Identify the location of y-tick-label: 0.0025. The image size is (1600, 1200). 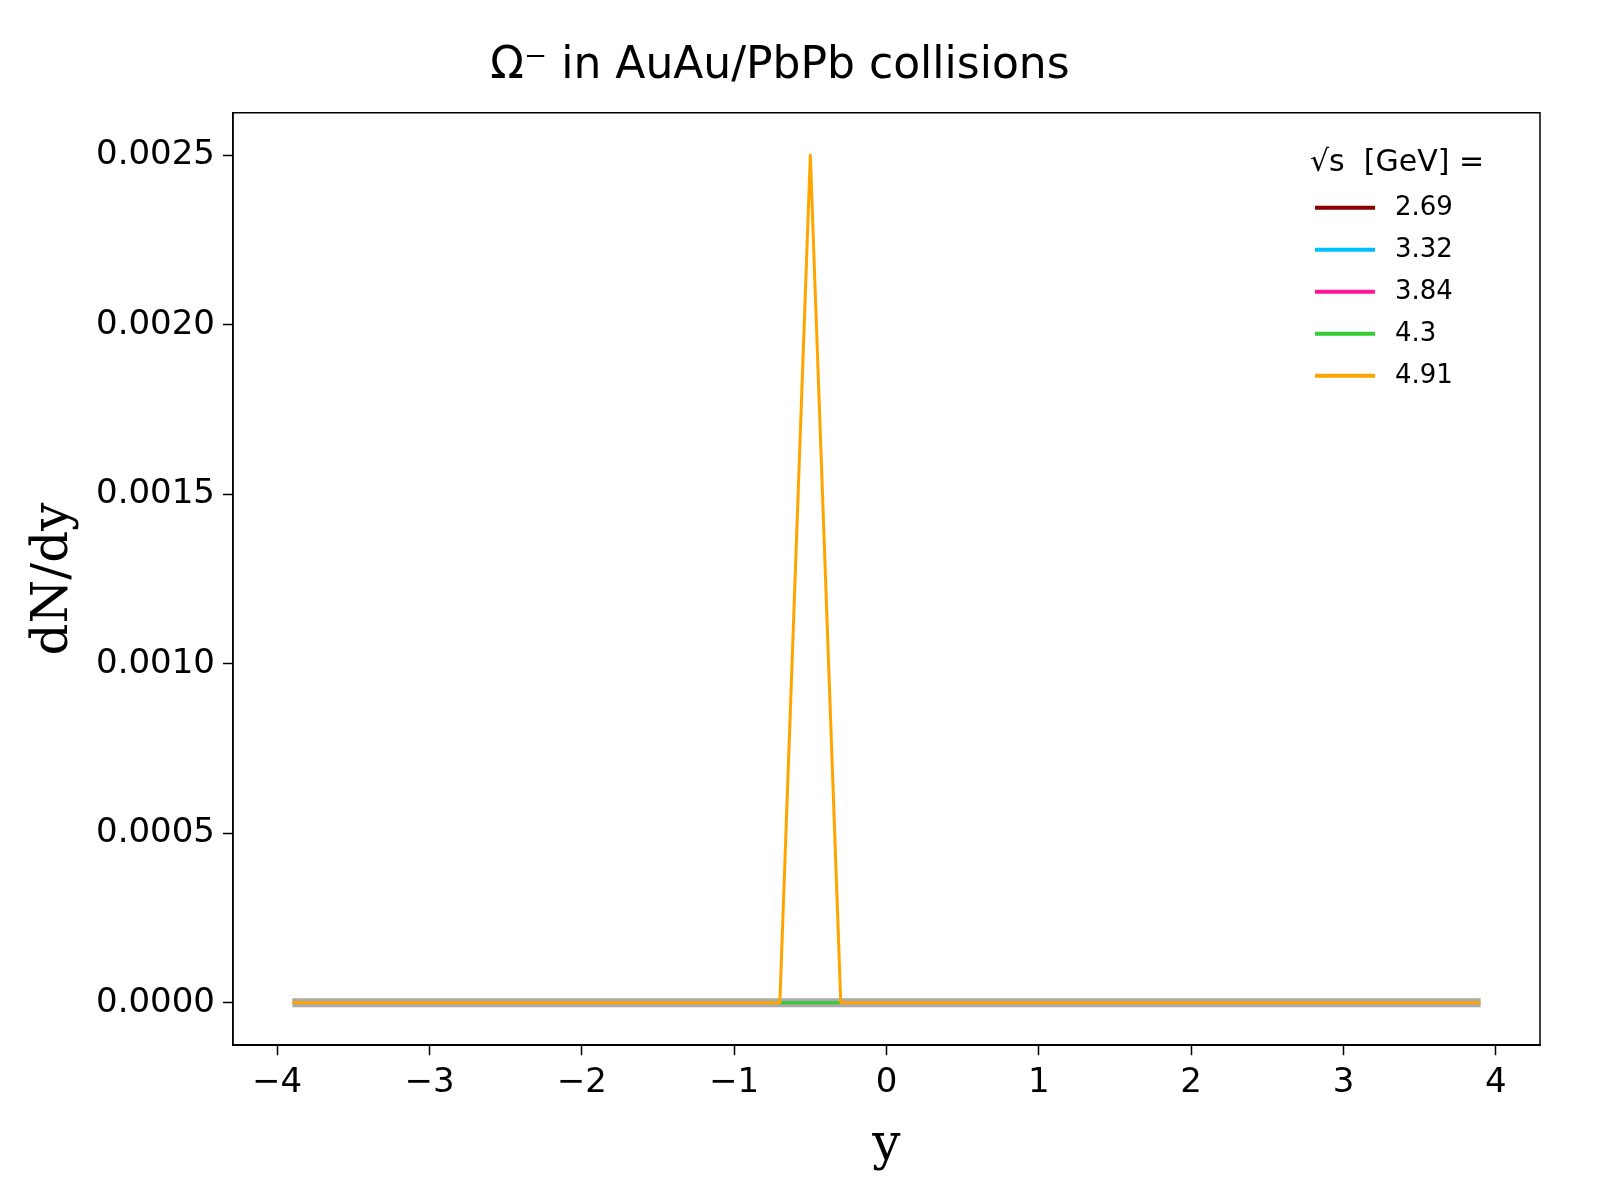
(155, 152).